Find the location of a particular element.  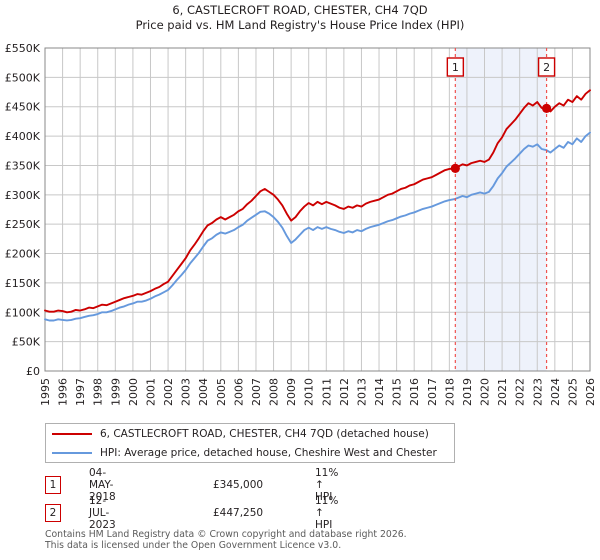

x-axis-tick-label: 2007 is located at coordinates (256, 392).